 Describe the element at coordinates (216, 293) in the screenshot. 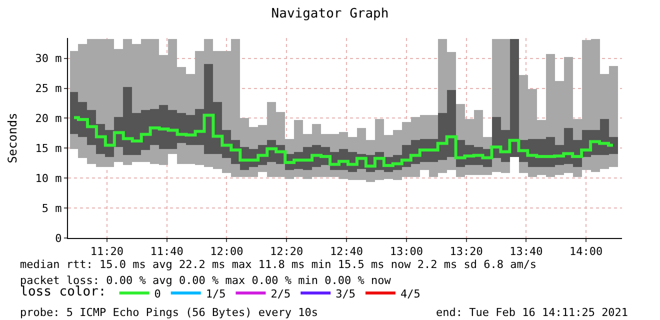

I see `legend-label: 1/5` at that location.